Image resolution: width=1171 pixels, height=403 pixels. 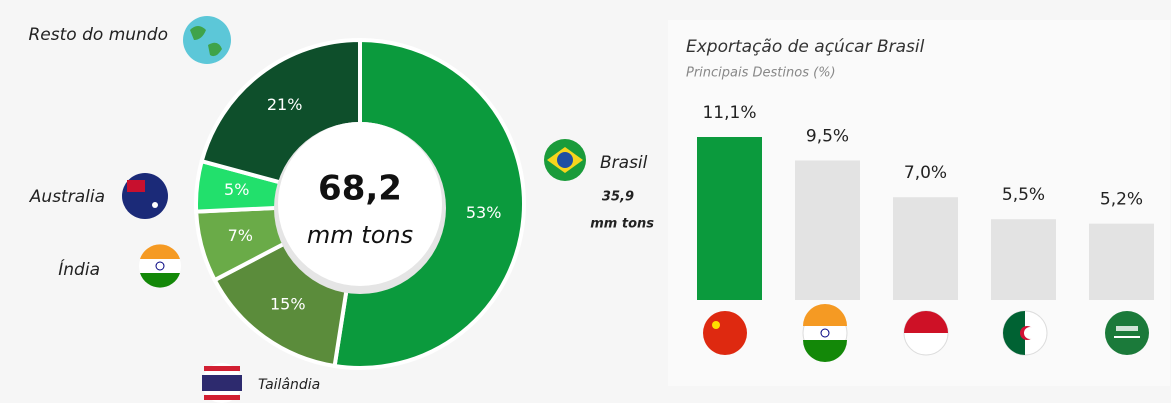 I want to click on slice-label: 7%, so click(x=240, y=235).